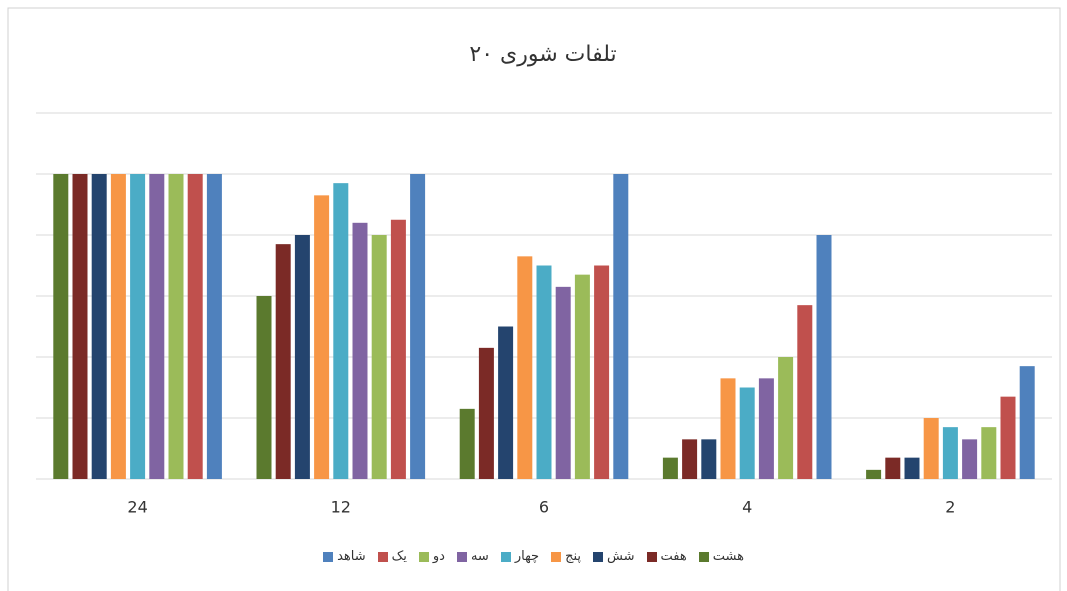  I want to click on legend-label: شاهد, so click(351, 556).